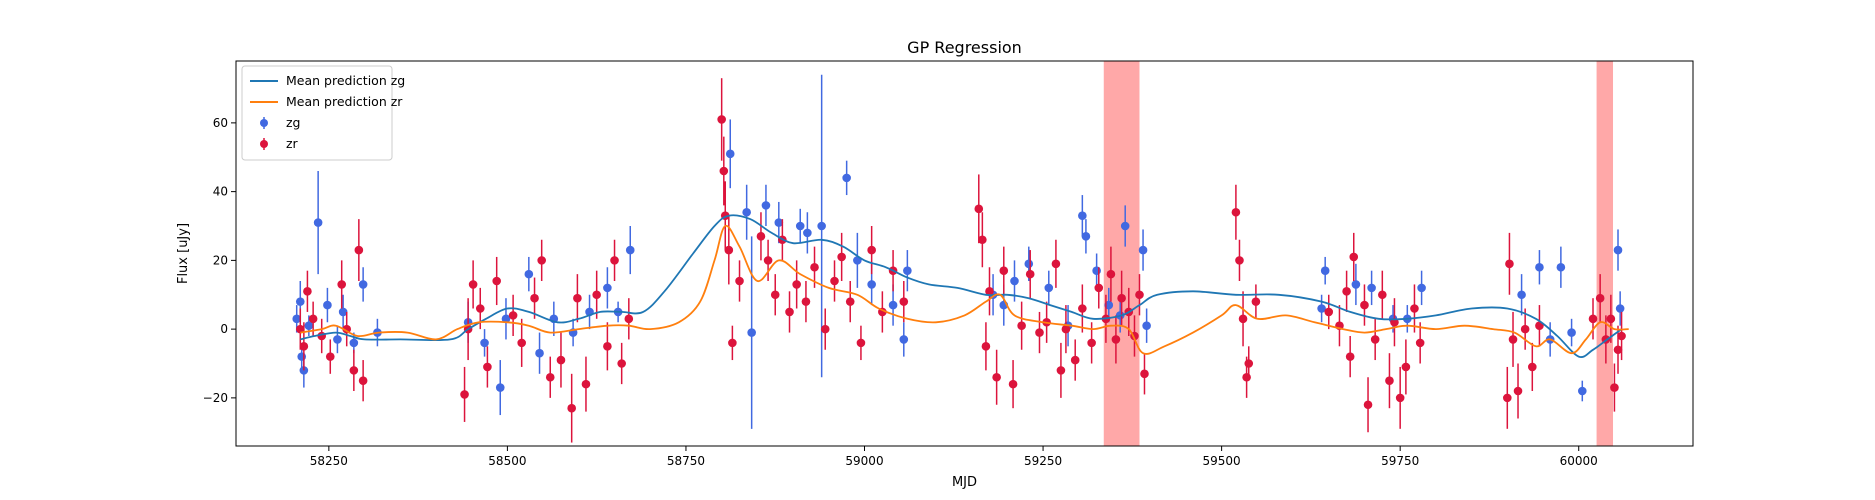 The width and height of the screenshot is (1875, 500). What do you see at coordinates (686, 461) in the screenshot?
I see `x-tick-label: 58750` at bounding box center [686, 461].